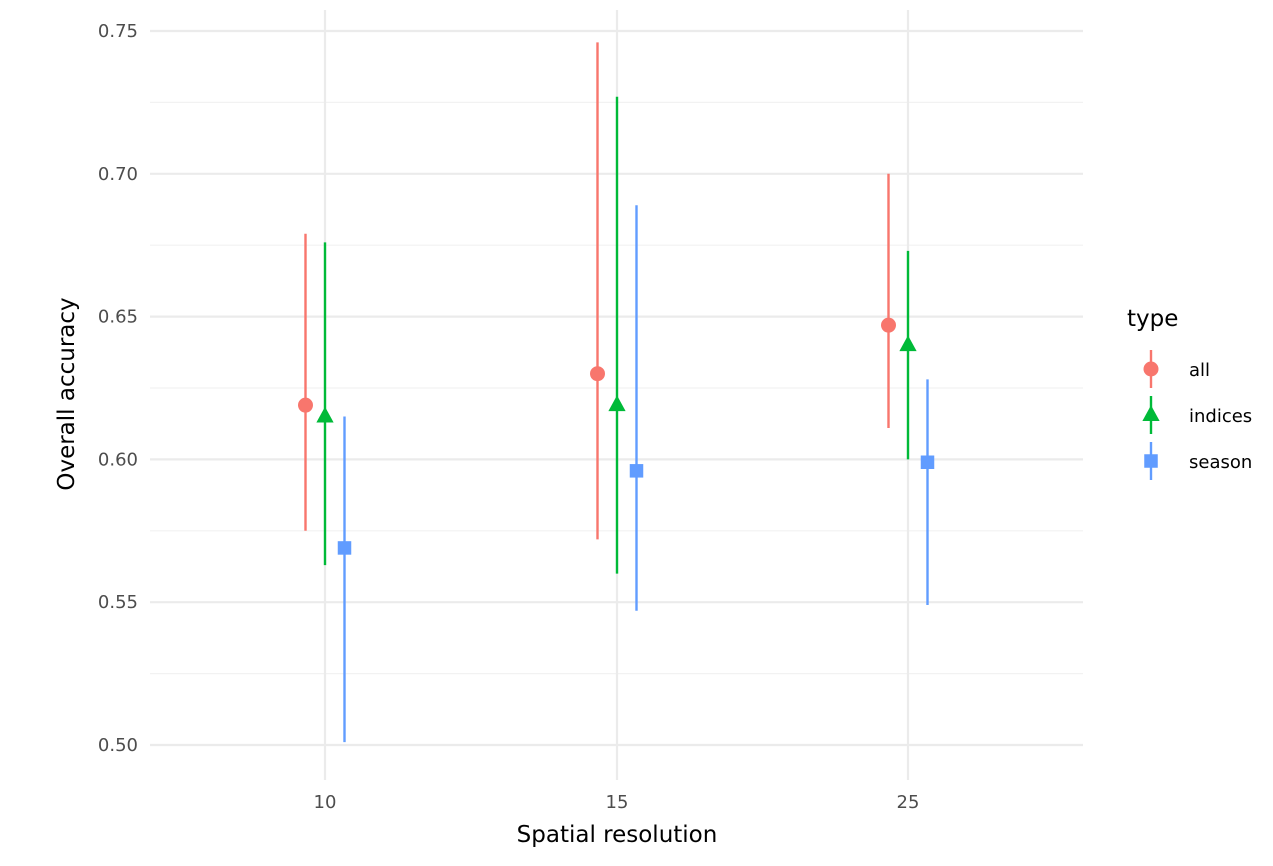 This screenshot has height=866, width=1273. I want to click on x-tick-label: 15, so click(617, 802).